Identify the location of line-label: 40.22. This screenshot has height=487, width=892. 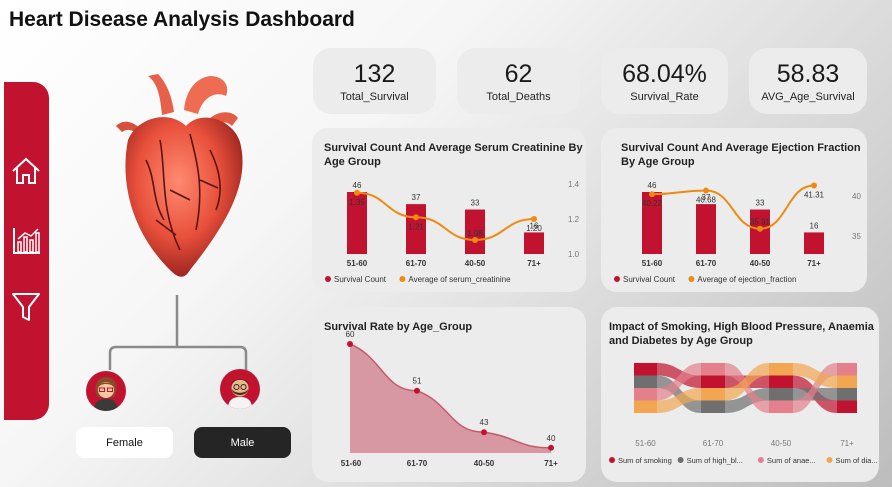
(652, 203).